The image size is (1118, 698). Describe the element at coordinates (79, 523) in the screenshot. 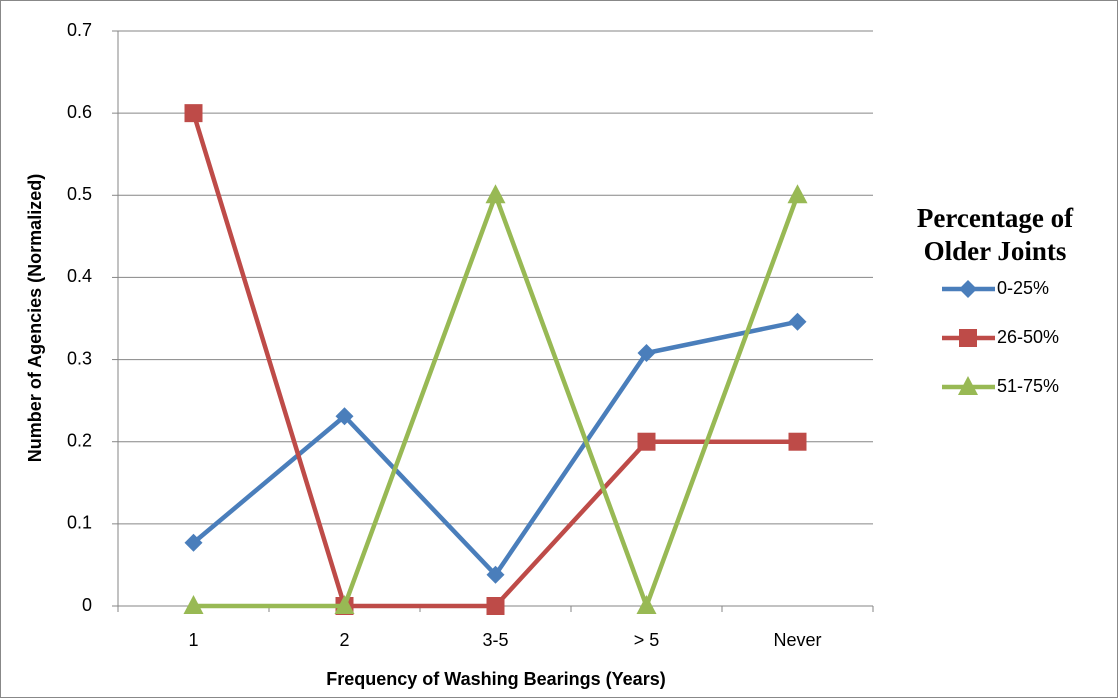

I see `y-tick-label: 0.1` at that location.